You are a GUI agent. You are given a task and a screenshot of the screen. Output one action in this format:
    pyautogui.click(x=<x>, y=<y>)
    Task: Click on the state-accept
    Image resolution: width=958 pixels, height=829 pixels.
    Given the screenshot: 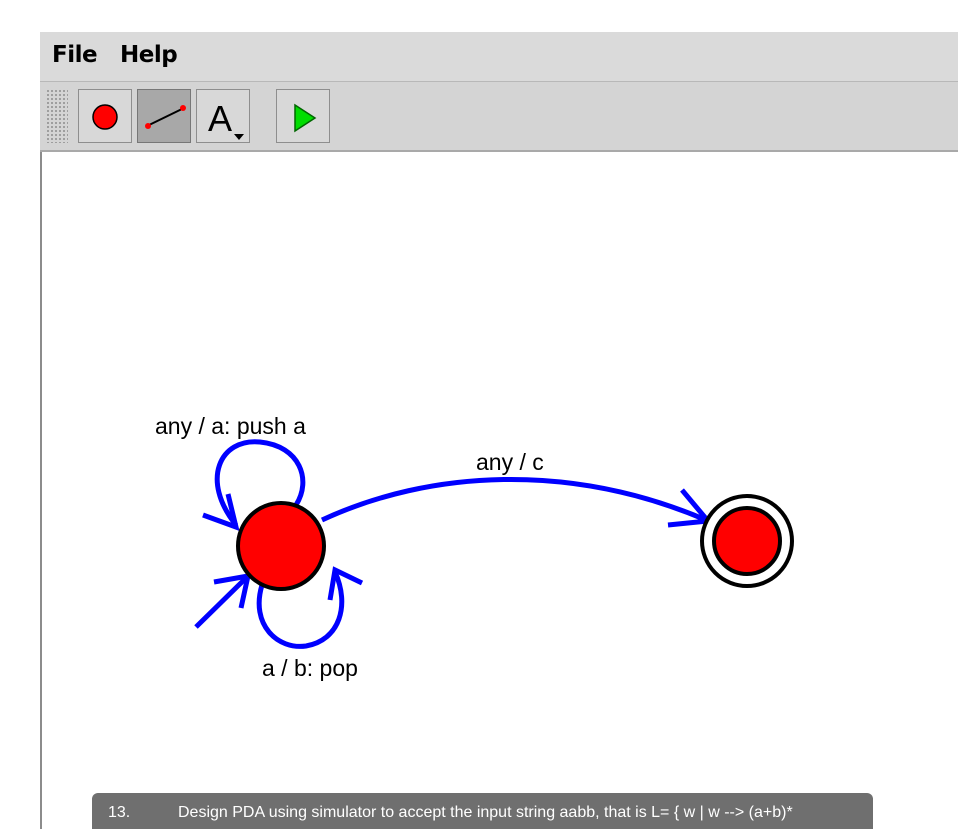 What is the action you would take?
    pyautogui.click(x=747, y=541)
    